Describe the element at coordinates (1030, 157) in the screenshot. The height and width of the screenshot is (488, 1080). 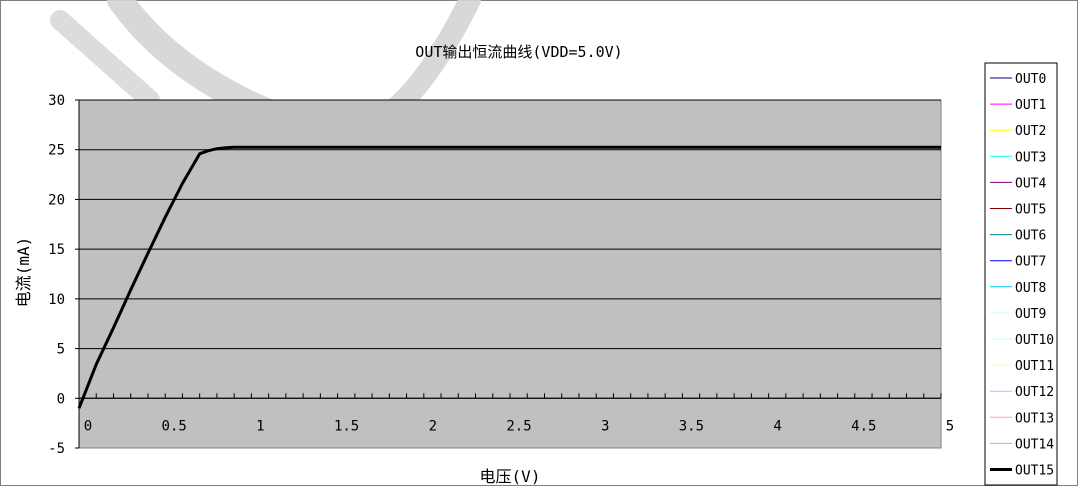
I see `legend-label-out3: OUT3` at that location.